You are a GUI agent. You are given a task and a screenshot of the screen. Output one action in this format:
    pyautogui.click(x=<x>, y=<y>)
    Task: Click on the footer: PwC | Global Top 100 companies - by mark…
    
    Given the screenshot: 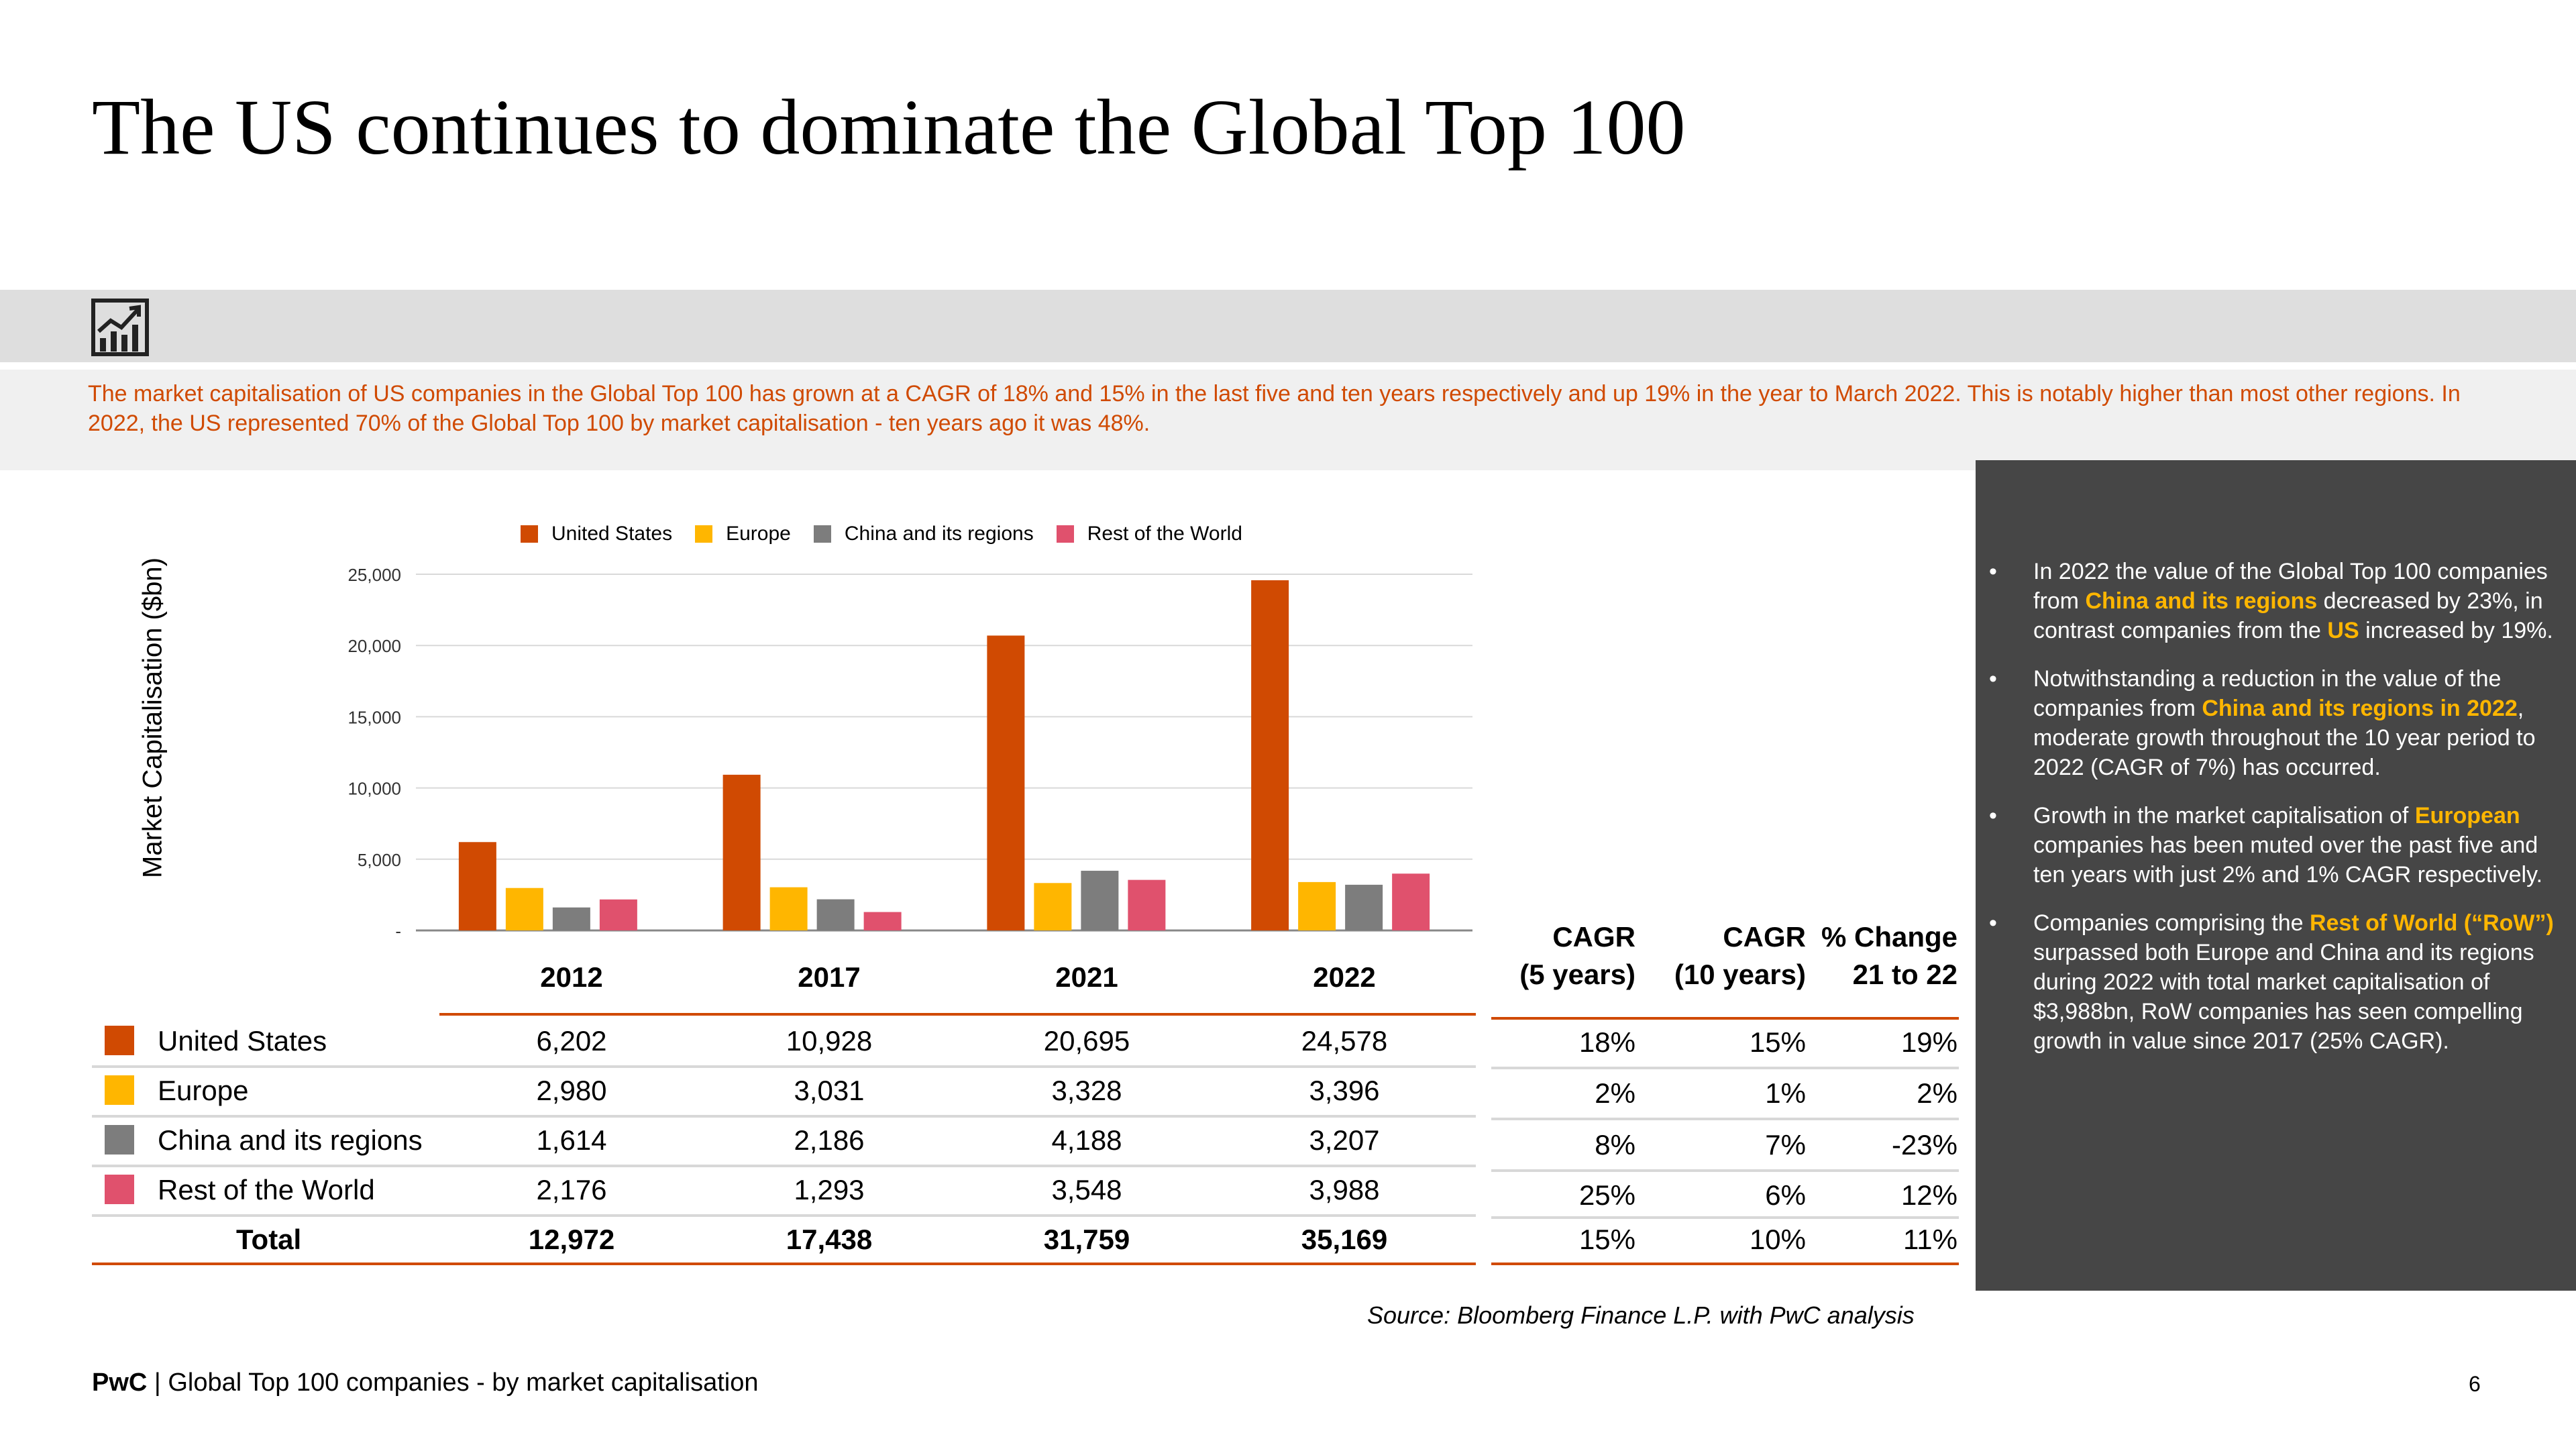 What is the action you would take?
    pyautogui.click(x=425, y=1382)
    